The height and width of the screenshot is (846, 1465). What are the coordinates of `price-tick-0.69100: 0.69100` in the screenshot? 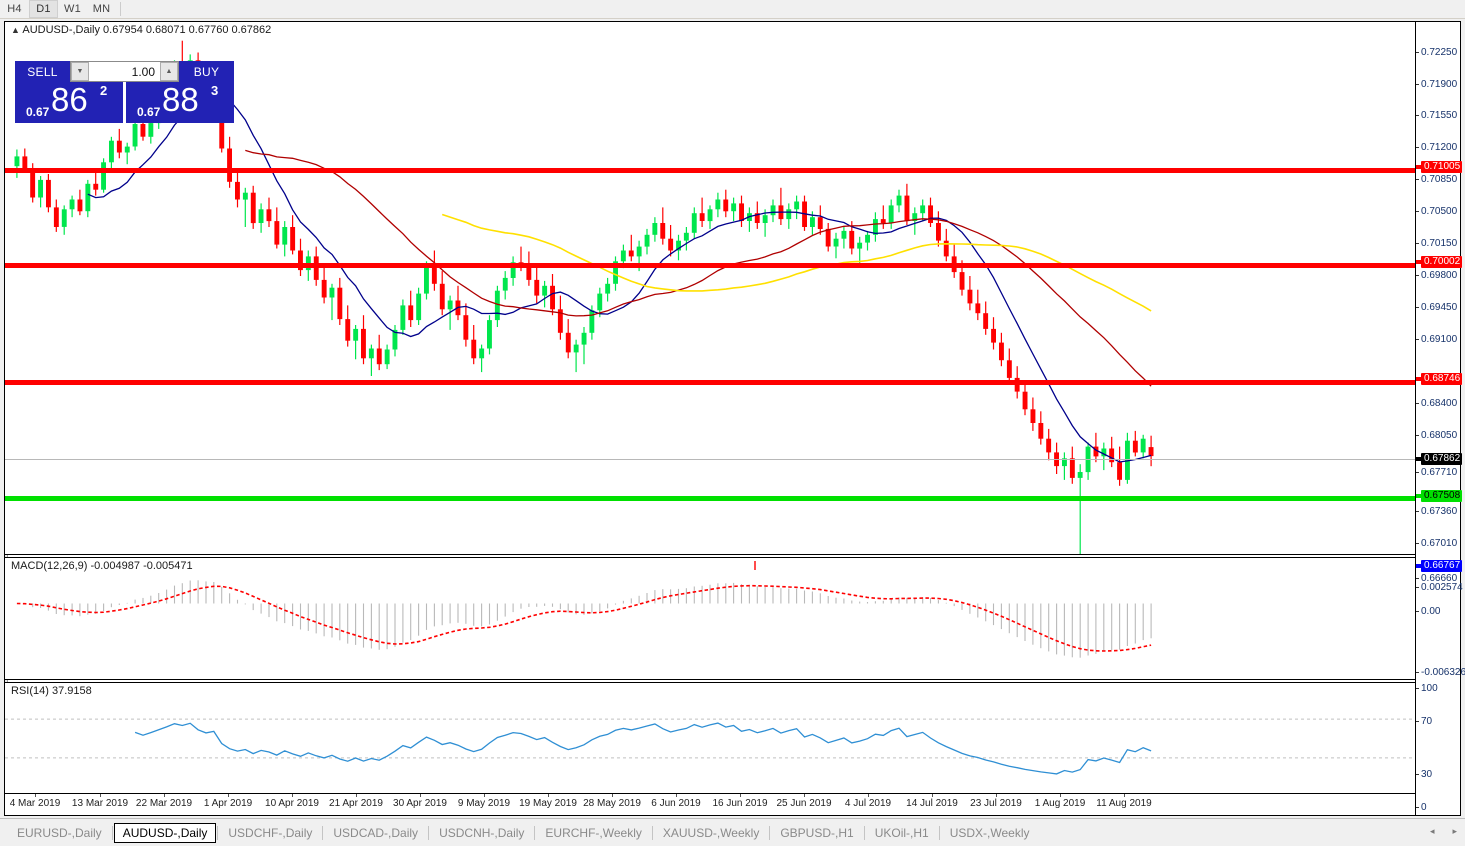 It's located at (1438, 340).